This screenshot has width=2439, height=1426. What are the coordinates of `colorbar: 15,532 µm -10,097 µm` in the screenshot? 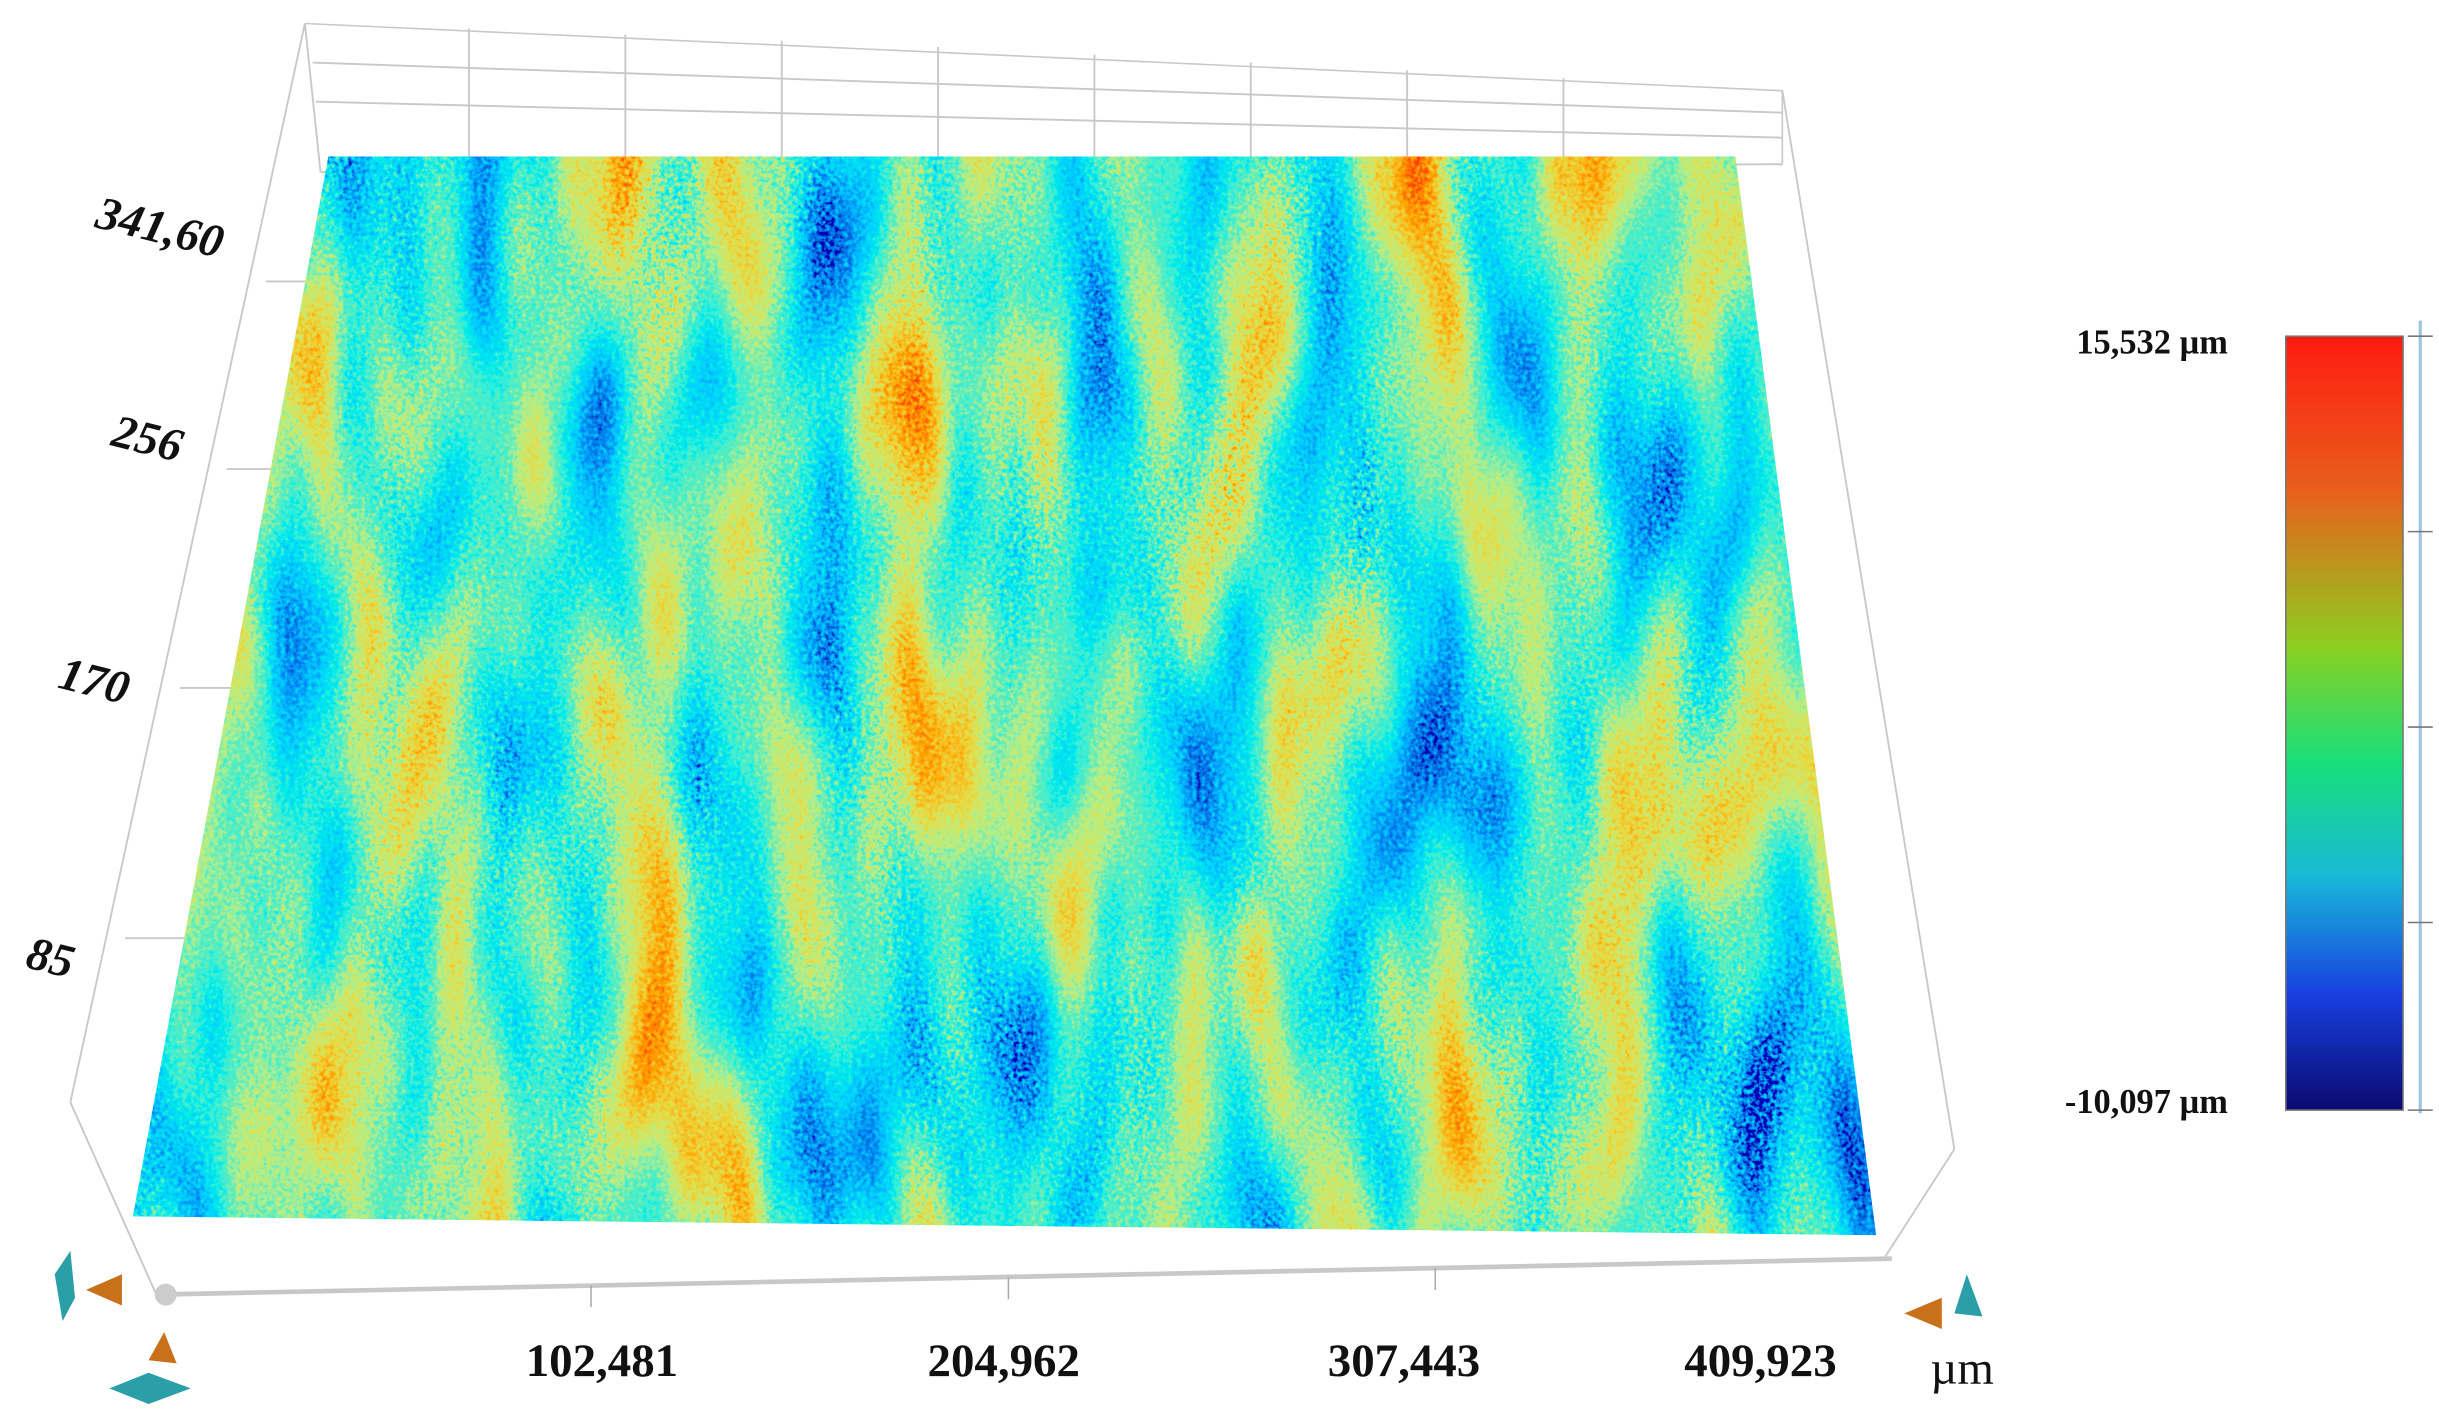 It's located at (2249, 720).